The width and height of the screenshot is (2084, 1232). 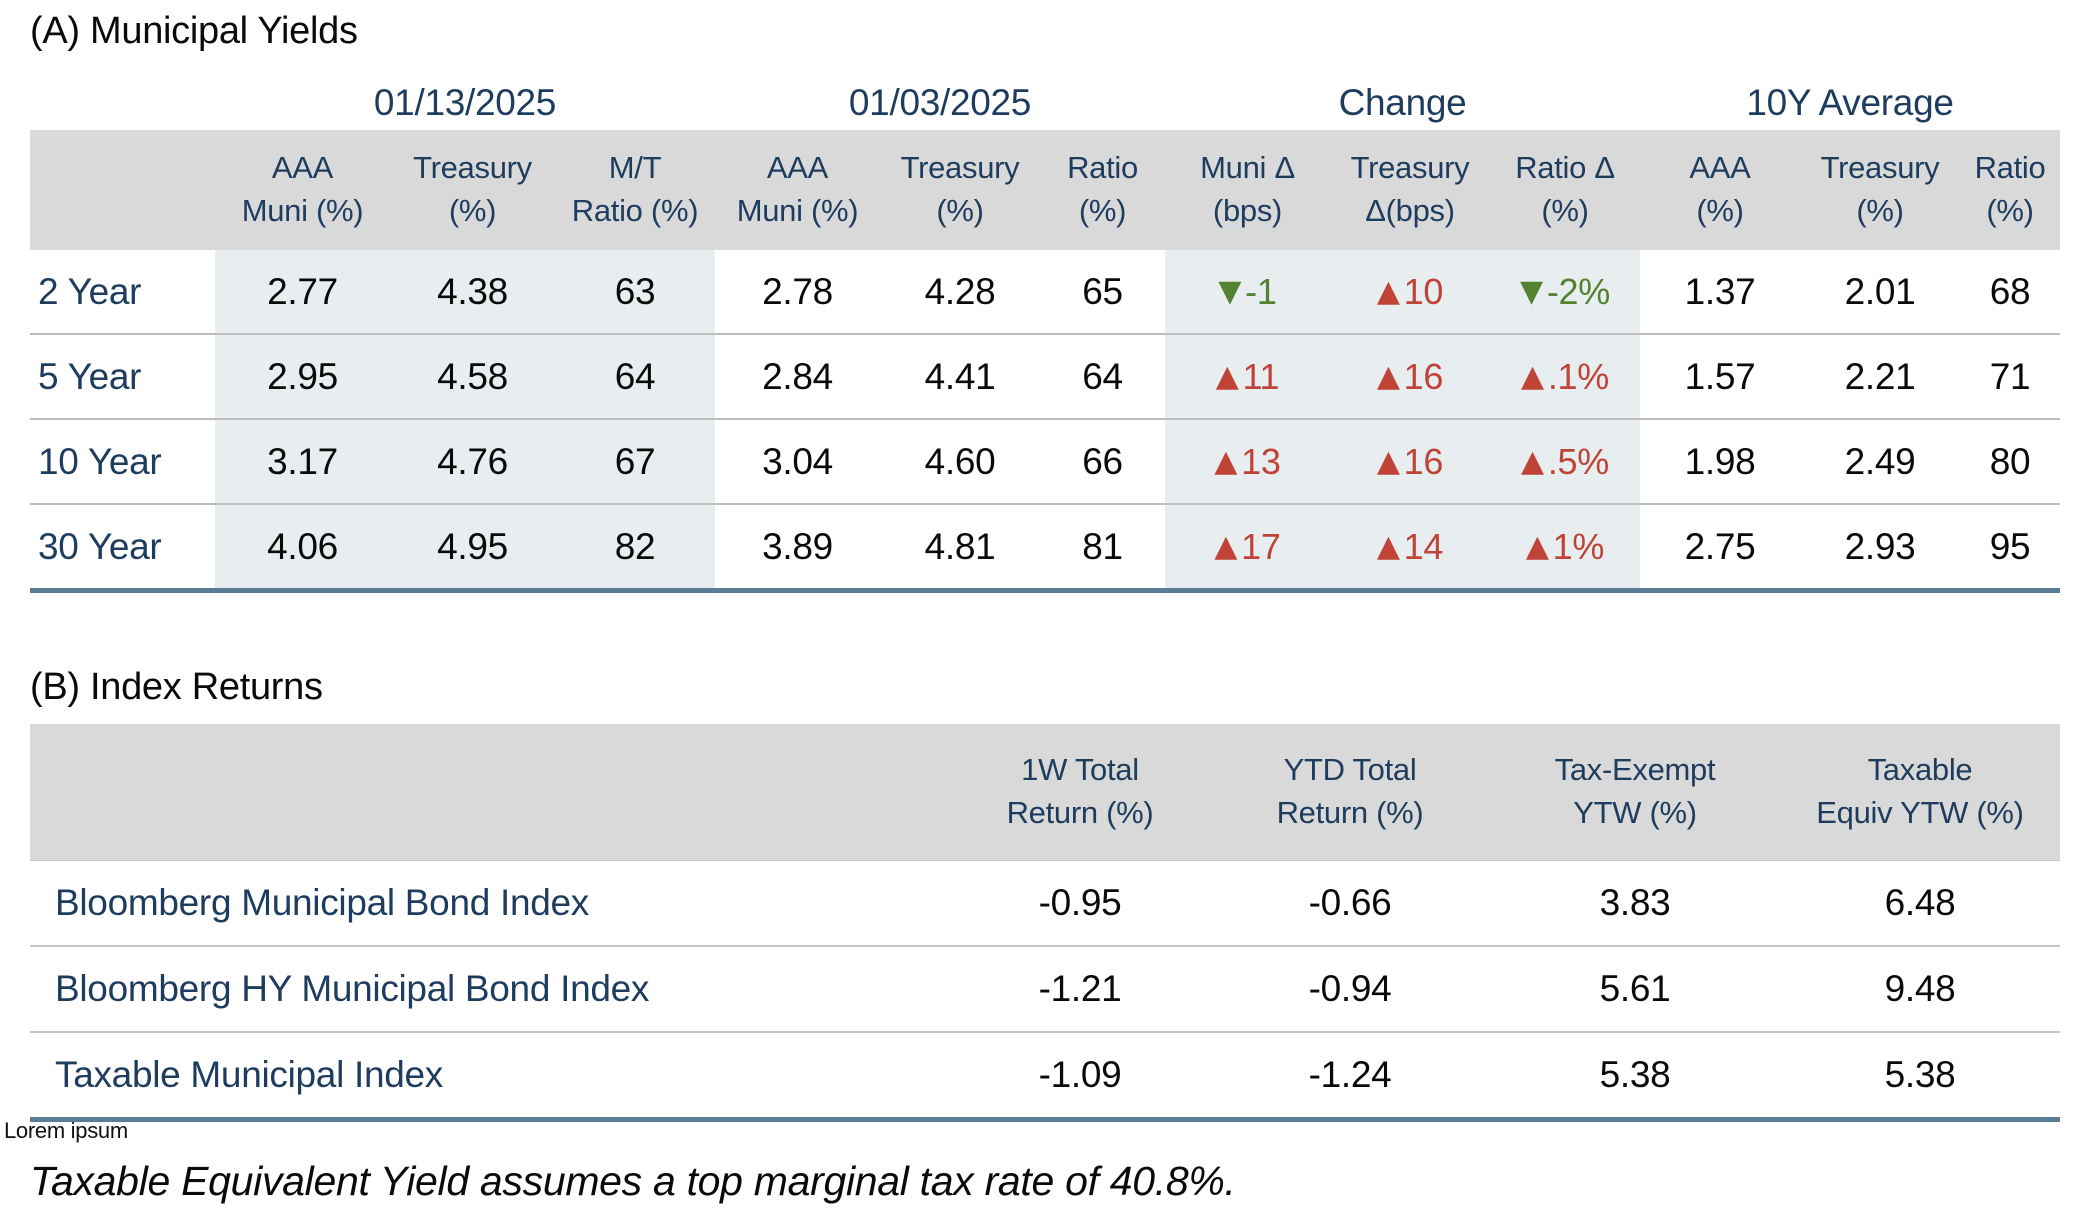 I want to click on header-line2: (bps), so click(x=1247, y=210).